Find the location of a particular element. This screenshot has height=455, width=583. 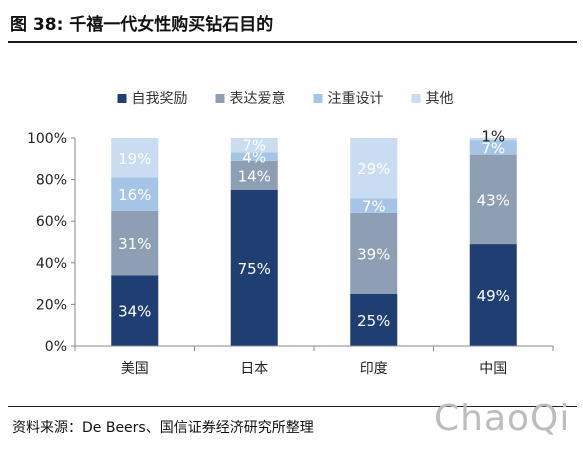

data-label: 14% is located at coordinates (254, 176).